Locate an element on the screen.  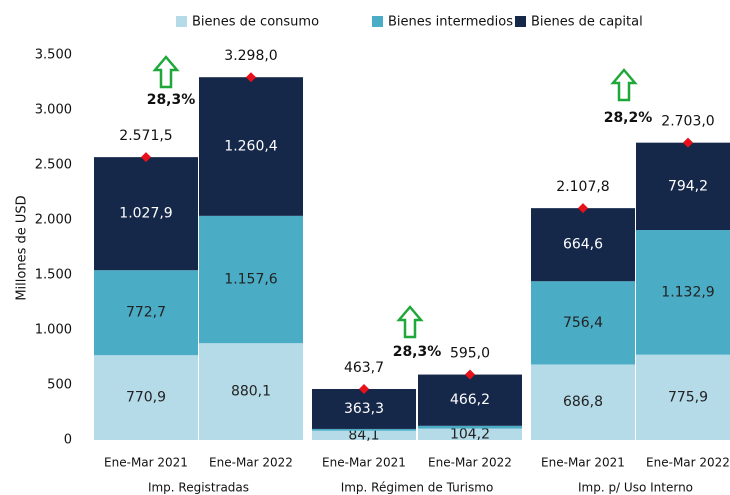
legend-label: Bienes de consumo is located at coordinates (255, 22).